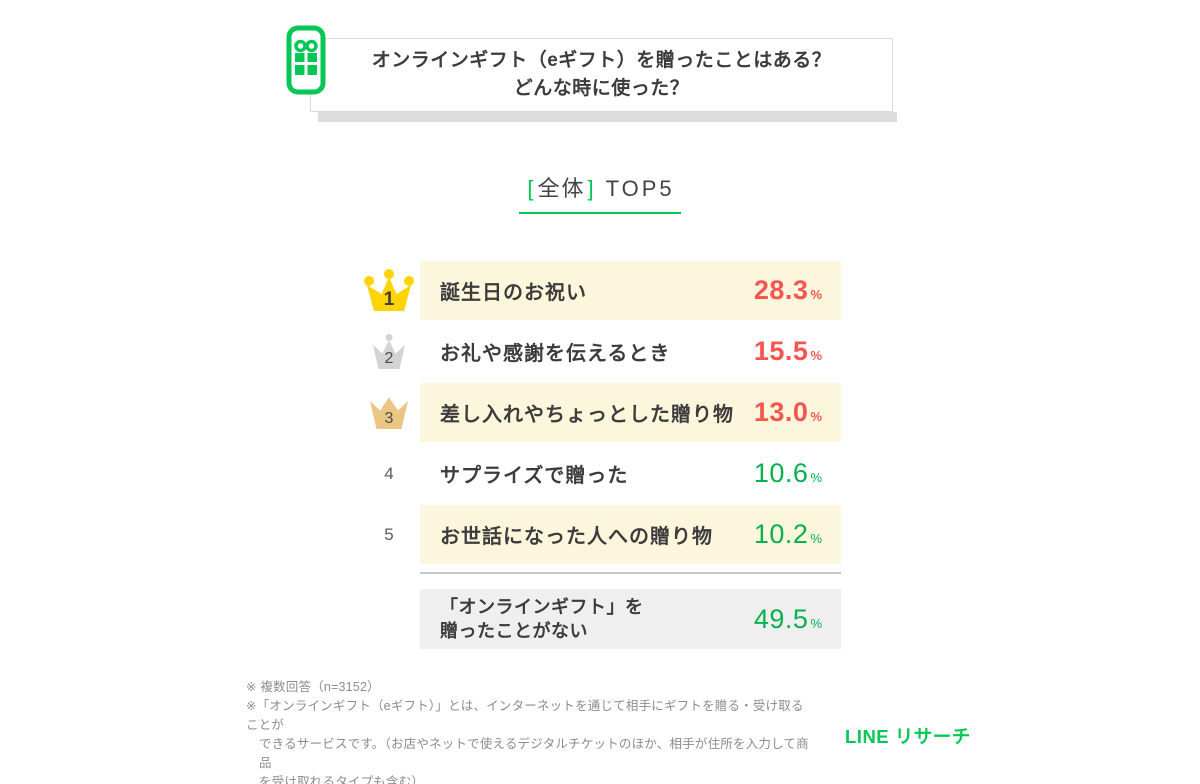 This screenshot has height=784, width=1200. I want to click on page-title-line2: どんな時に使った？, so click(601, 88).